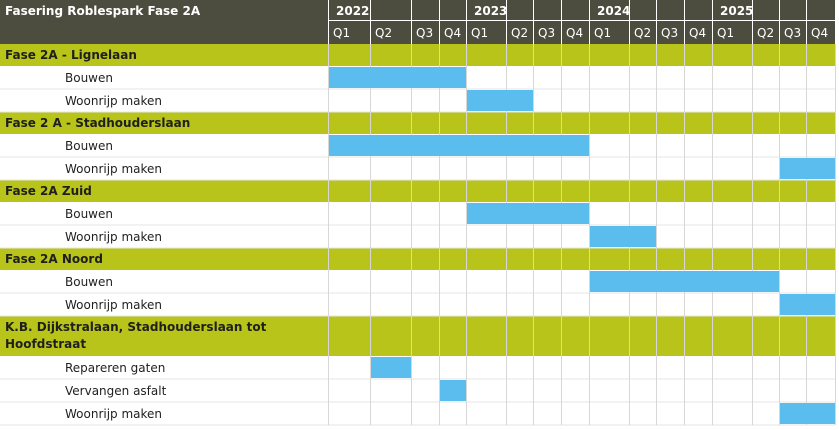  Describe the element at coordinates (115, 368) in the screenshot. I see `task-label: Repareren gaten` at that location.